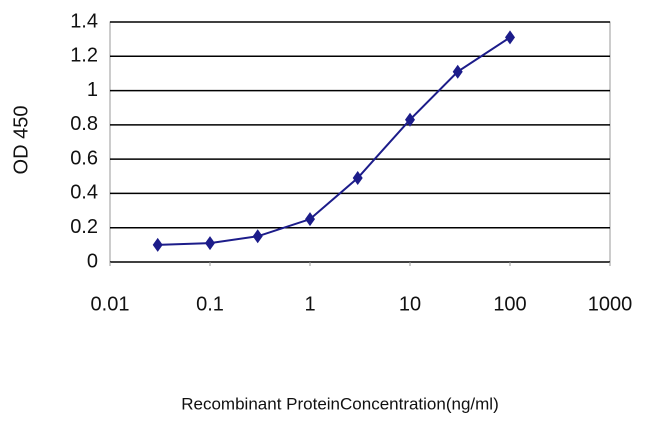 The height and width of the screenshot is (433, 650). Describe the element at coordinates (509, 304) in the screenshot. I see `x-tick-label: 100` at that location.